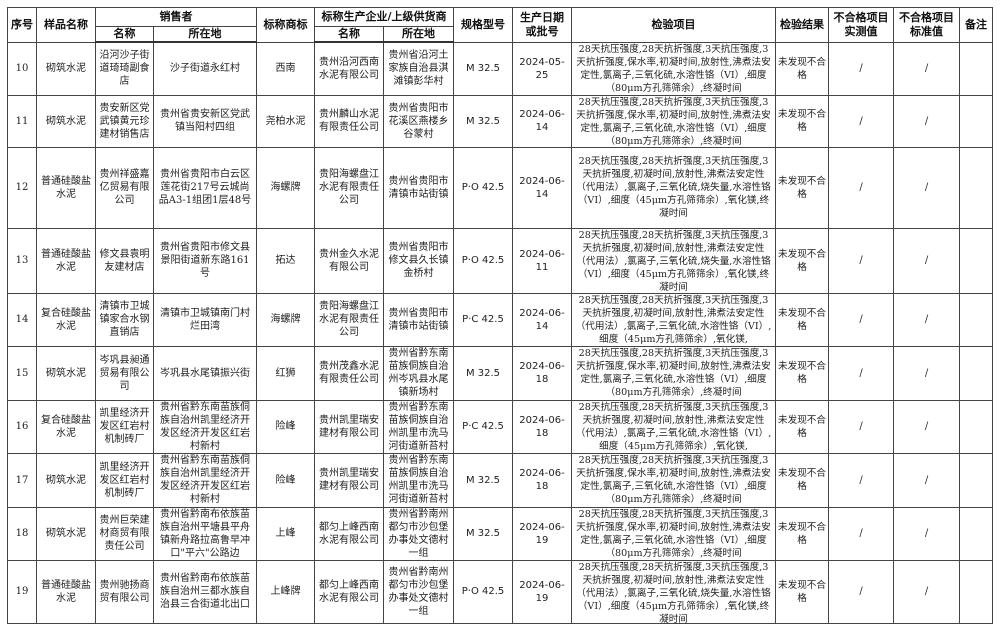 This screenshot has width=1002, height=628. I want to click on cell-producer-name: 贵州金久水泥有限公司, so click(349, 260).